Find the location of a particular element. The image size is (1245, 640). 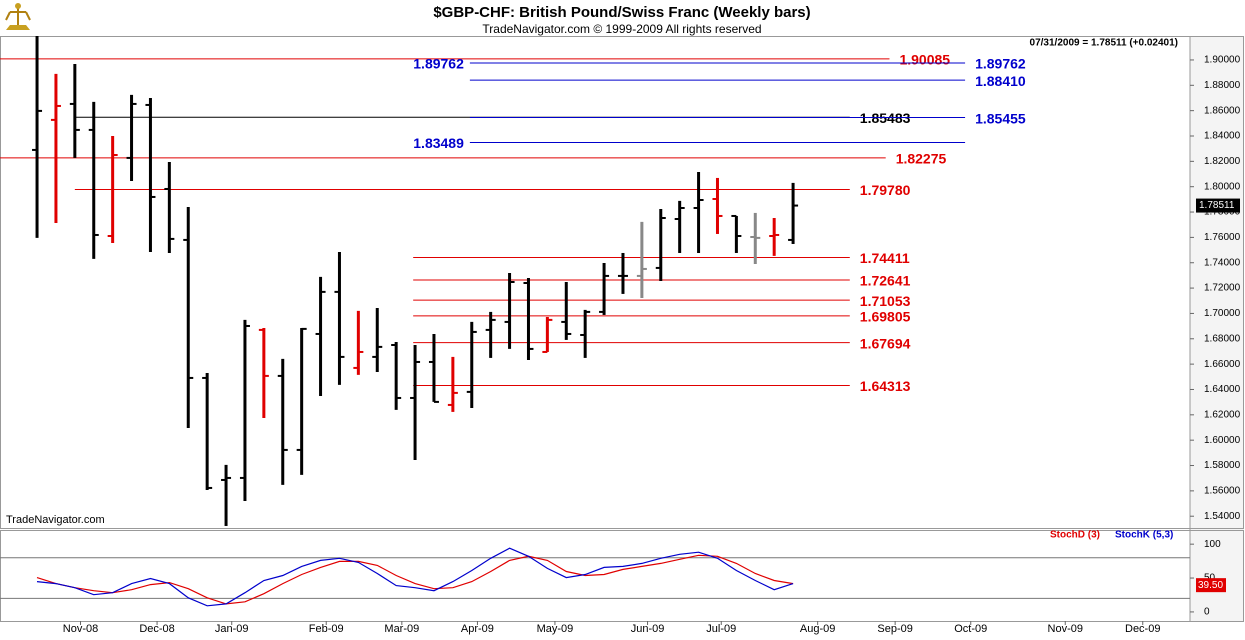

watermark: TradeNavigator.com is located at coordinates (55, 520).